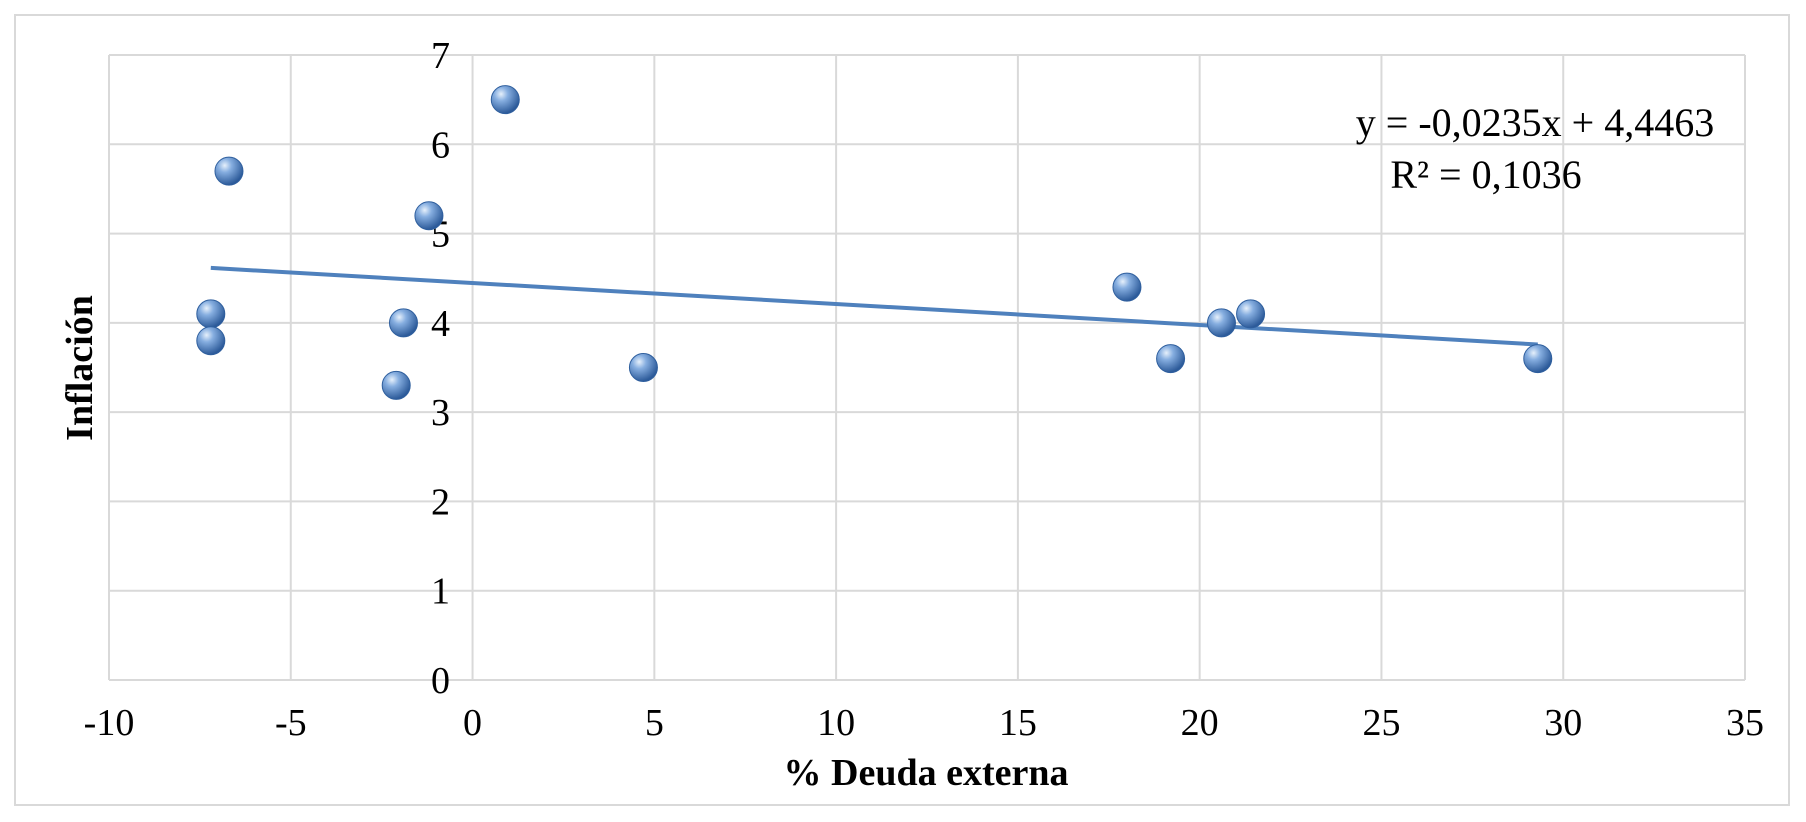 The image size is (1806, 822). Describe the element at coordinates (1745, 723) in the screenshot. I see `x-tick-label: 35` at that location.